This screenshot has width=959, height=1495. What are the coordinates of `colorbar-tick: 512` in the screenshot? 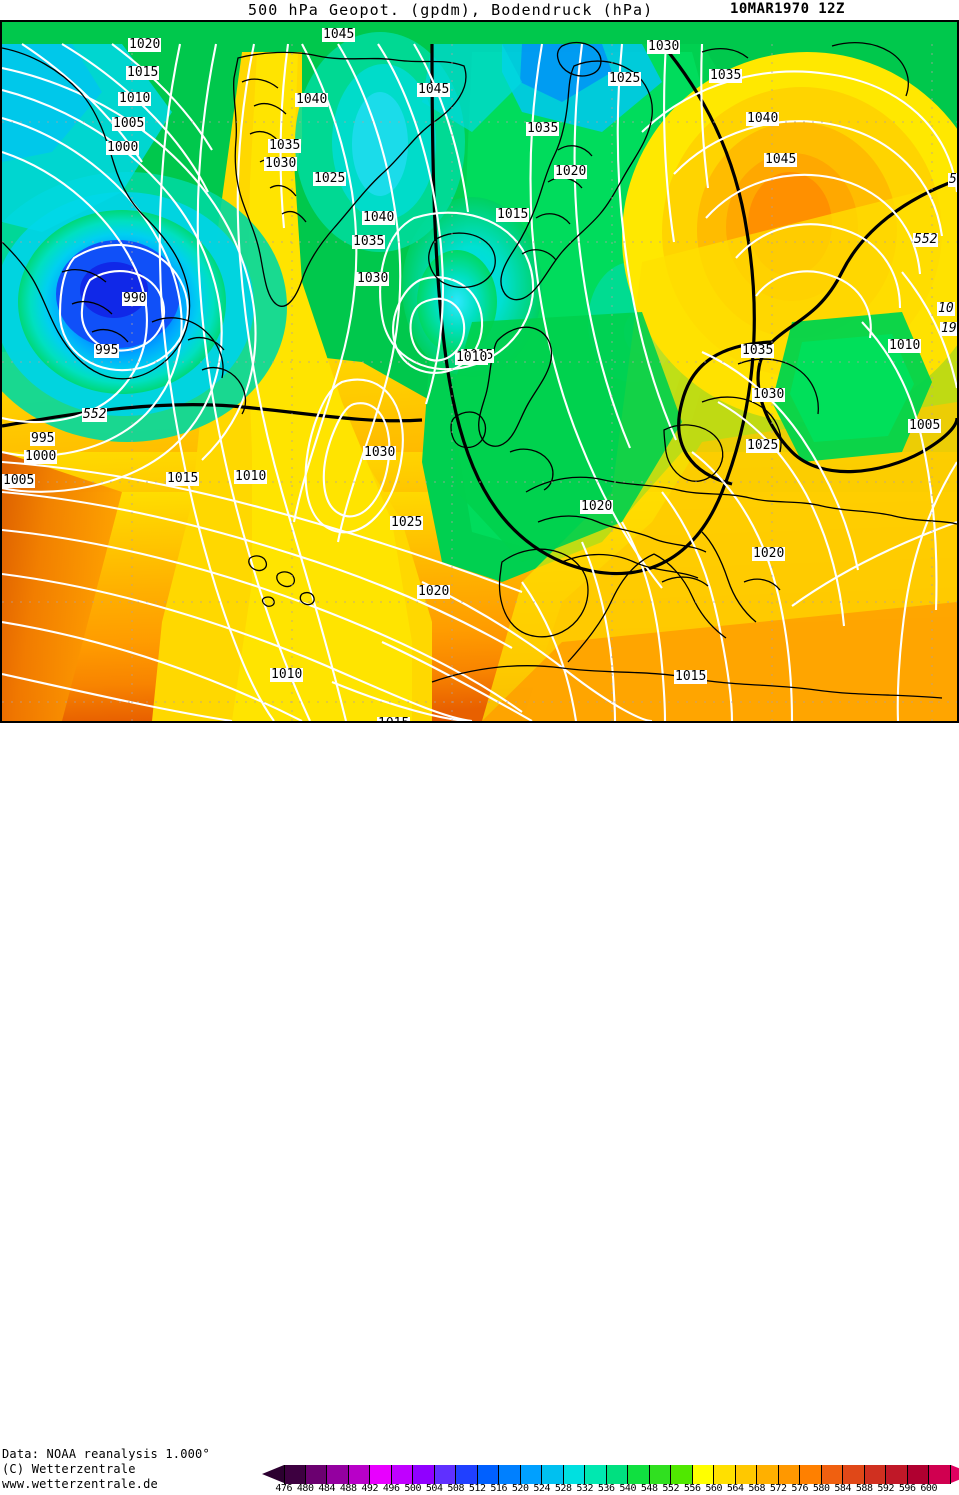 It's located at (478, 1489).